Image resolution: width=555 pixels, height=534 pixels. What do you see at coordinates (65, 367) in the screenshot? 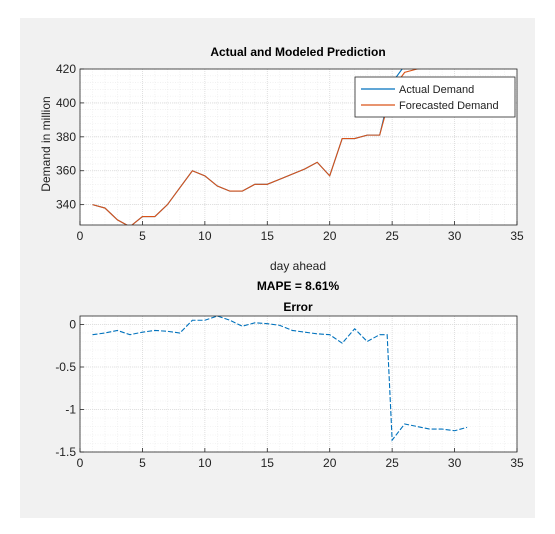
I see `y-tick-label: -0.5` at bounding box center [65, 367].